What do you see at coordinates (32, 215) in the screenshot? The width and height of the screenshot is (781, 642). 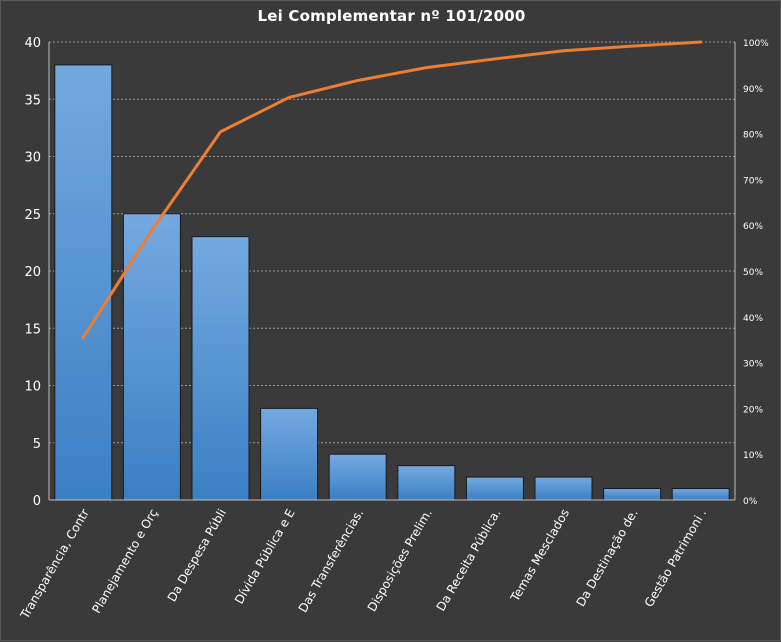 I see `y-tick-label: 25` at bounding box center [32, 215].